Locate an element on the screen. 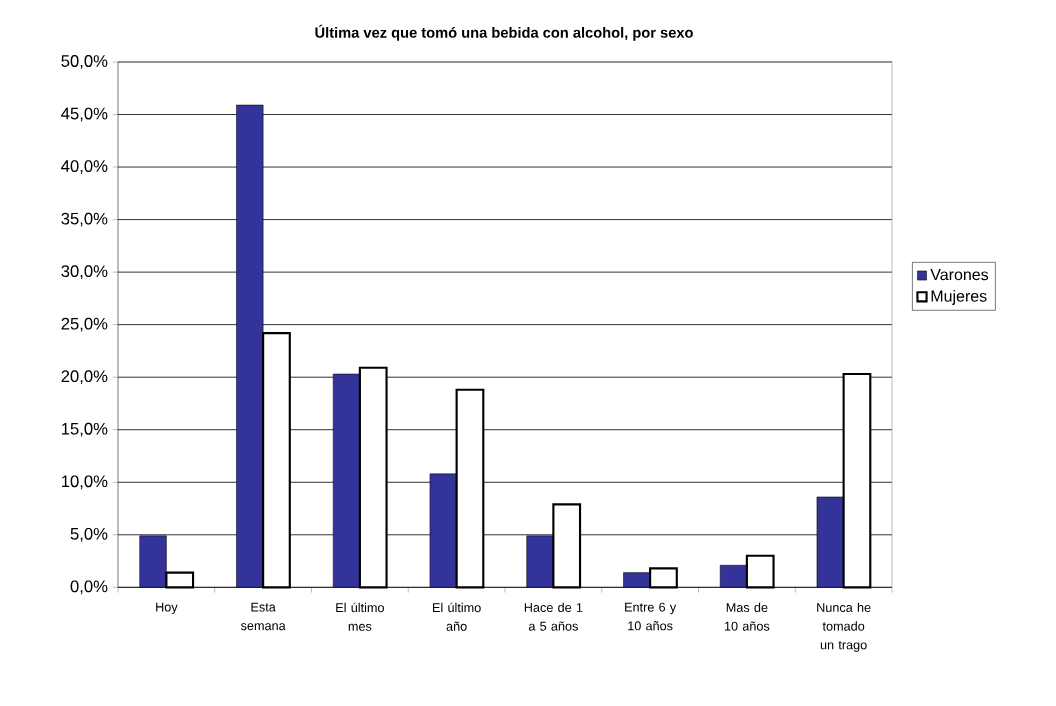 Image resolution: width=1056 pixels, height=706 pixels. y-tick-label: 30,0% is located at coordinates (84, 272).